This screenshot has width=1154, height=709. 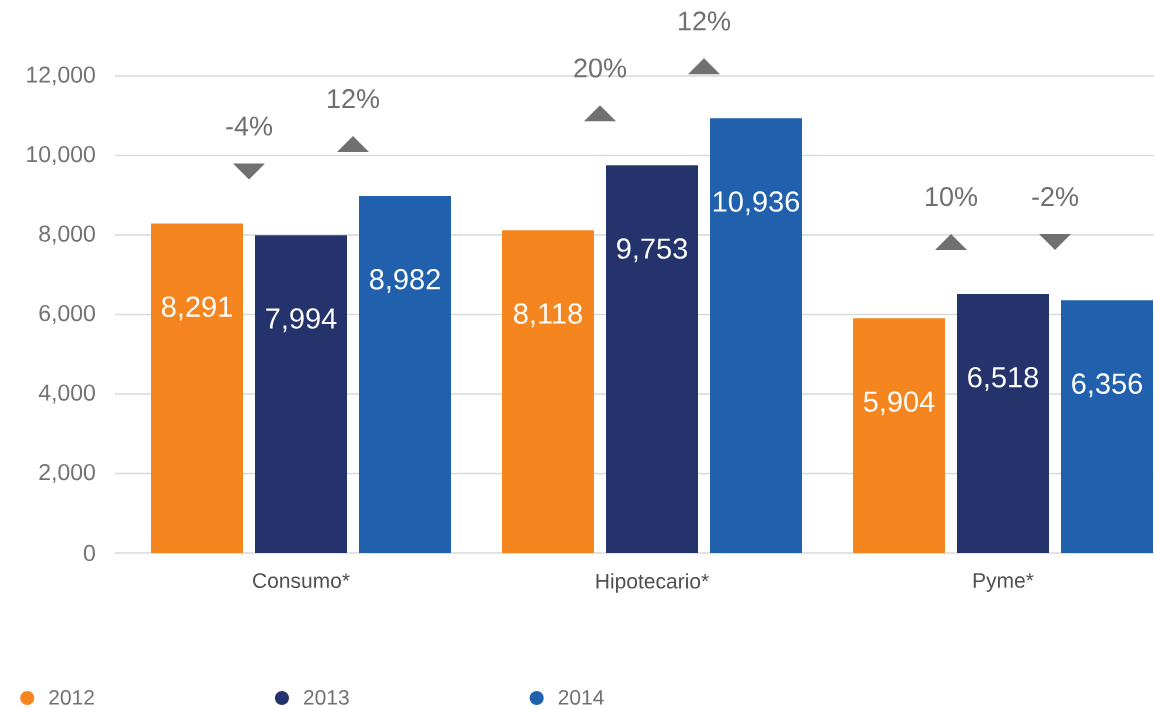 What do you see at coordinates (89, 553) in the screenshot?
I see `y-tick-label: 0` at bounding box center [89, 553].